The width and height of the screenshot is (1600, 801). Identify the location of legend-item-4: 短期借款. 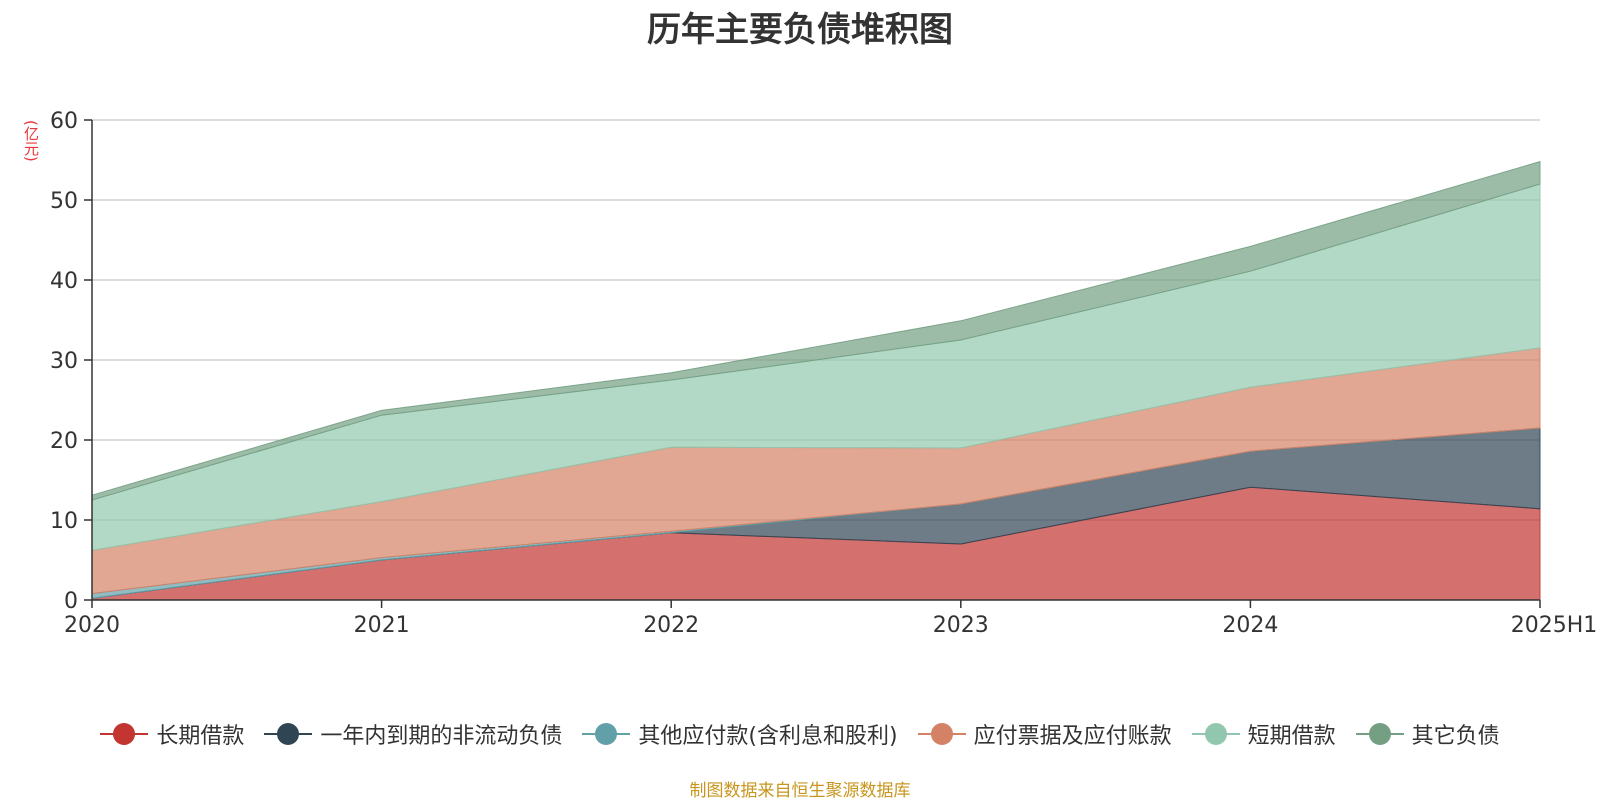
(1264, 734).